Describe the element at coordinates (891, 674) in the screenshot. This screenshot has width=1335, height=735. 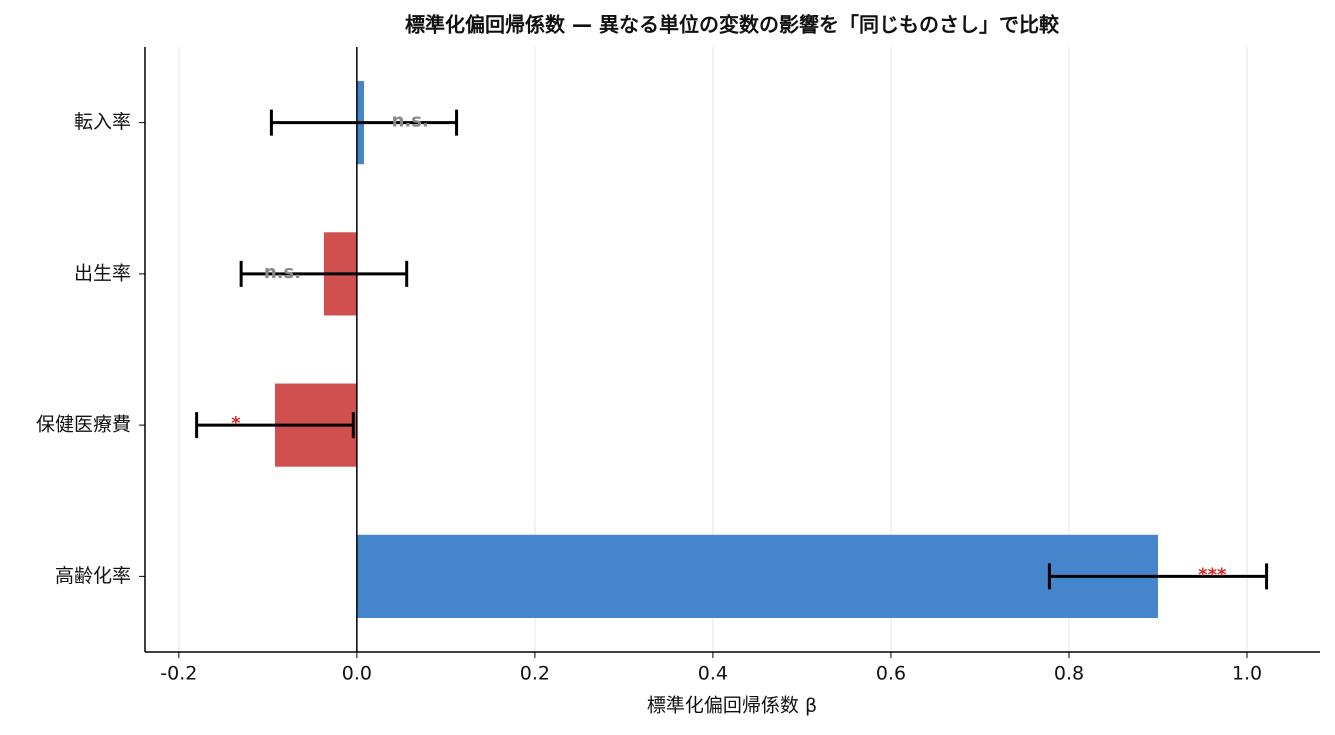
I see `x-tick-label: 0.6` at that location.